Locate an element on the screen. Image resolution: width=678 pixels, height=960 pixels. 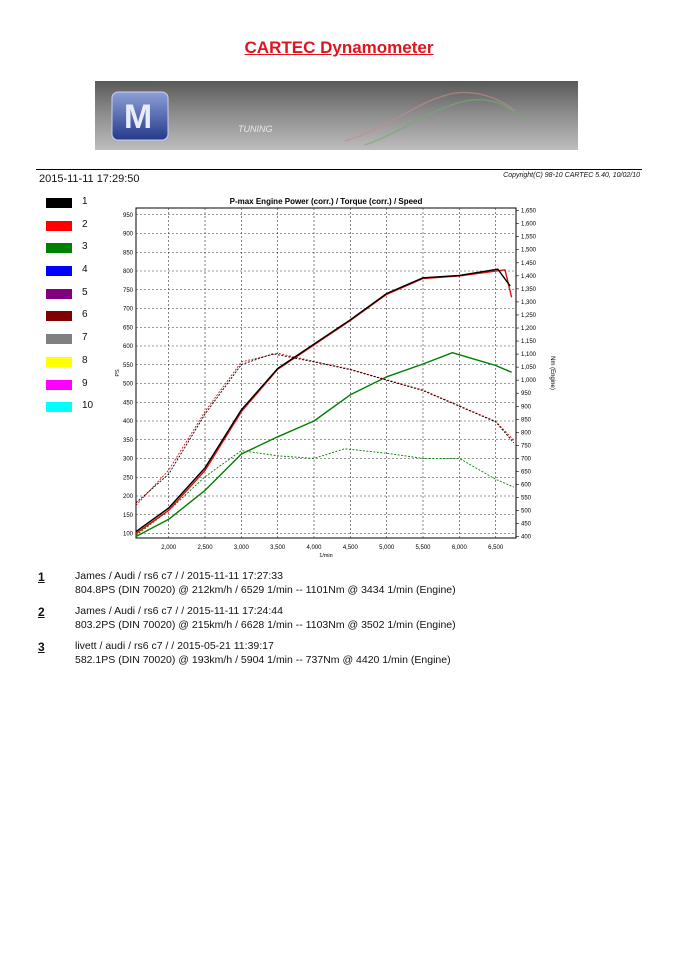
y-tick-label: 250 is located at coordinates (128, 478).